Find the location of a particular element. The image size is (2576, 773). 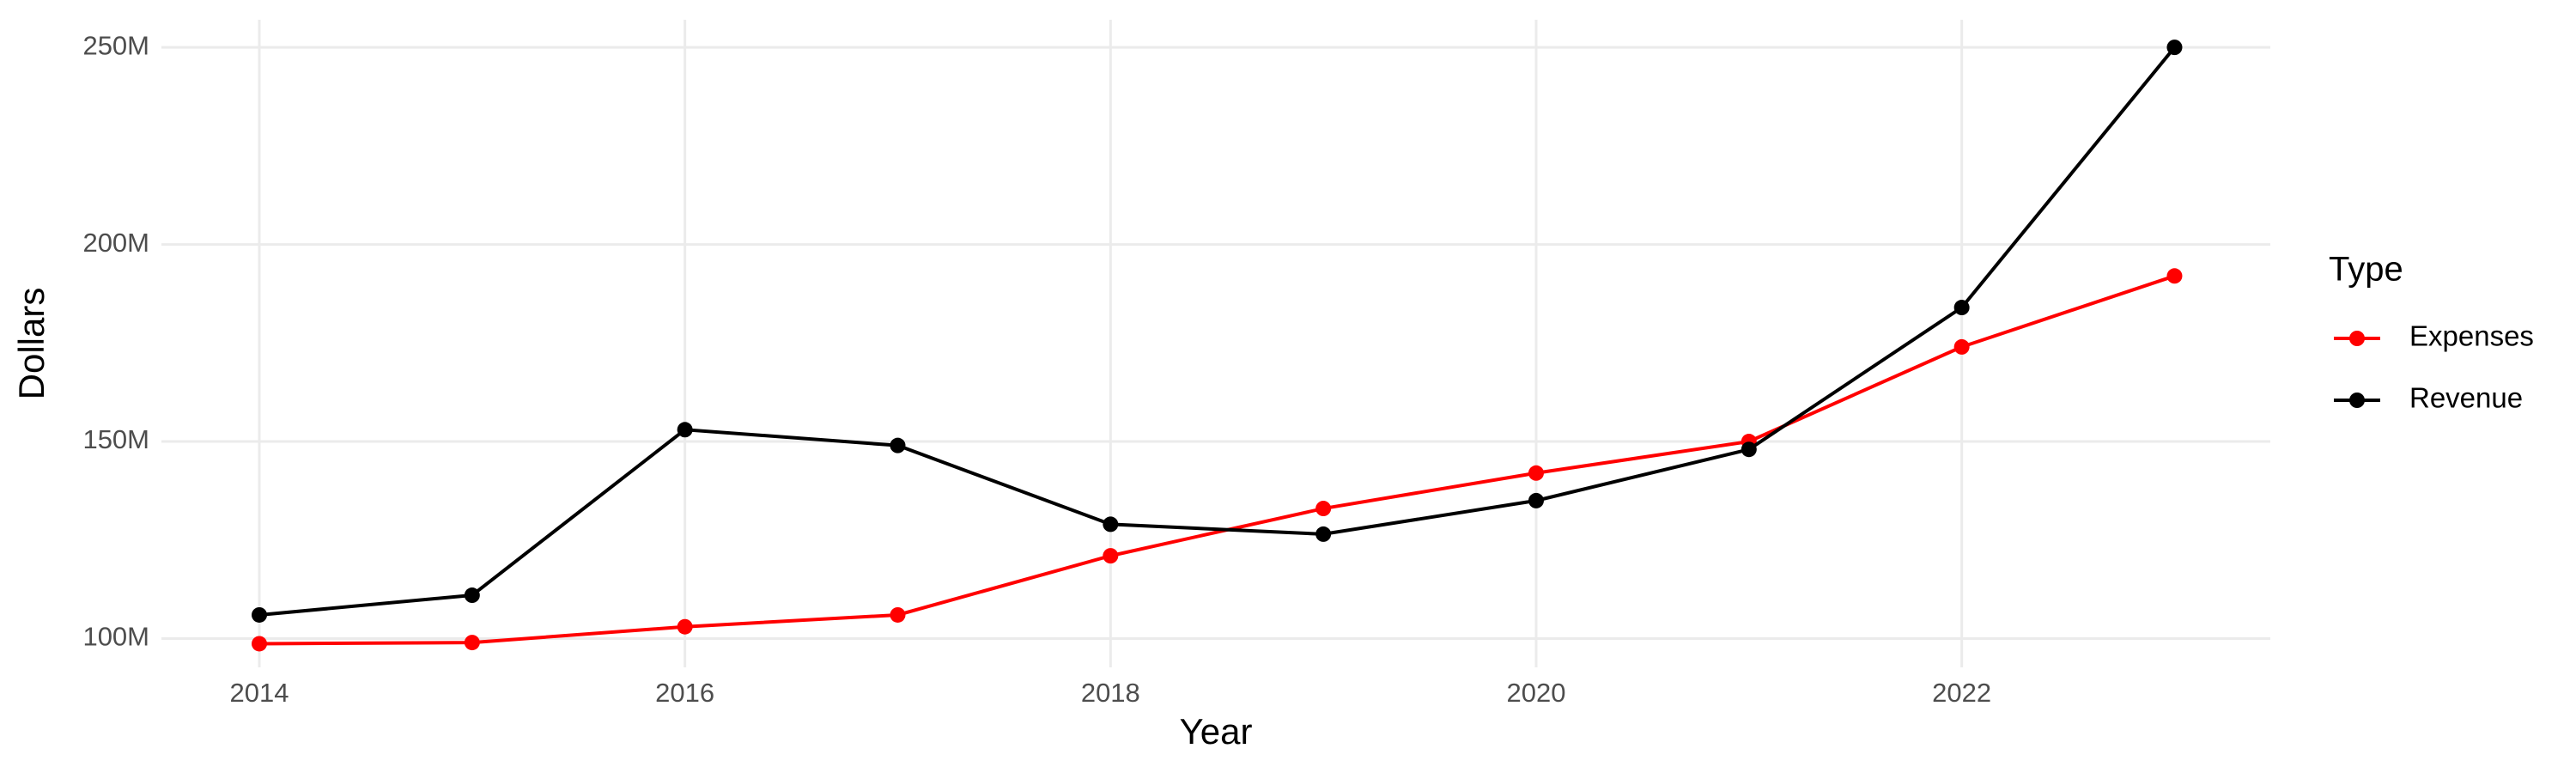

y-tick-label: 150M is located at coordinates (116, 439).